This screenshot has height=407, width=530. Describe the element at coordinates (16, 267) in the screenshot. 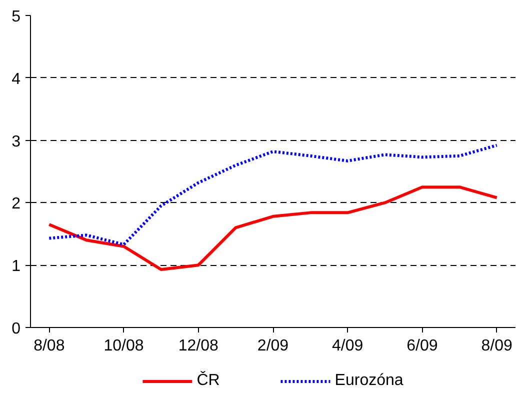

I see `y-tick-label: 1` at that location.